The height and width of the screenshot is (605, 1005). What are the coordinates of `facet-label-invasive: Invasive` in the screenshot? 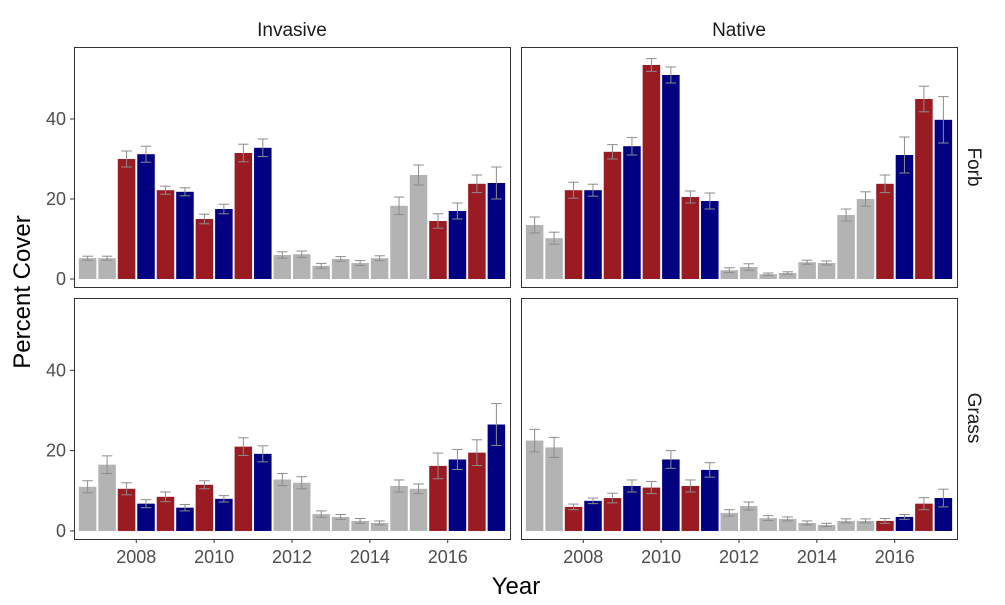 It's located at (292, 30).